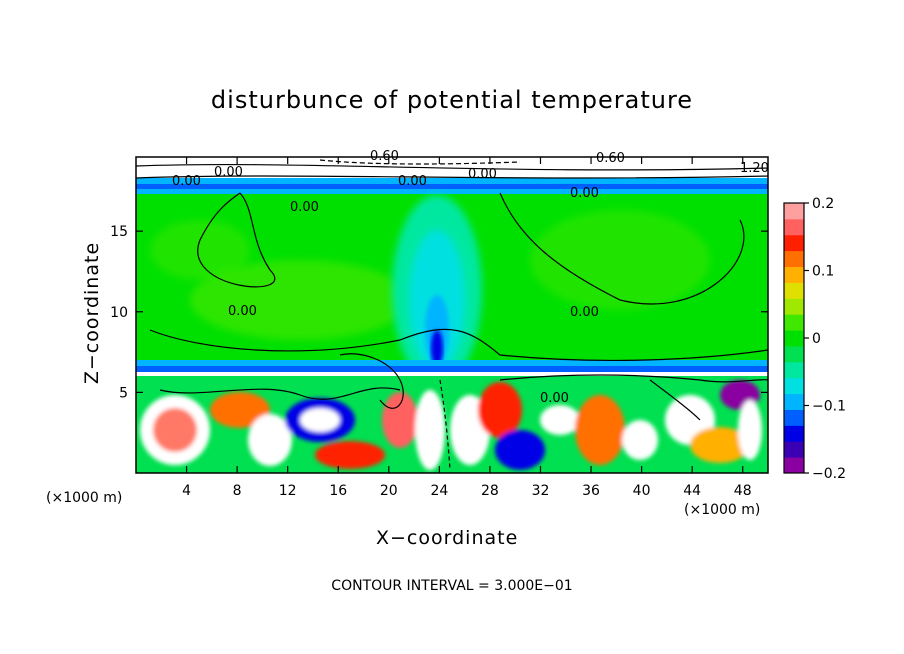  What do you see at coordinates (452, 100) in the screenshot?
I see `chart-title: disturbunce of potential temperature` at bounding box center [452, 100].